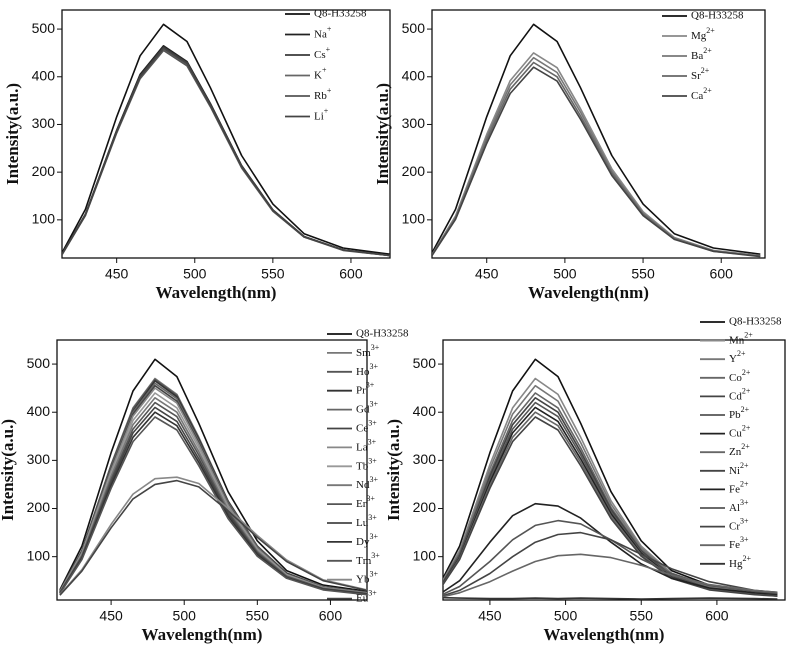 The width and height of the screenshot is (791, 651). Describe the element at coordinates (740, 431) in the screenshot. I see `legend-label: Cu2+` at that location.